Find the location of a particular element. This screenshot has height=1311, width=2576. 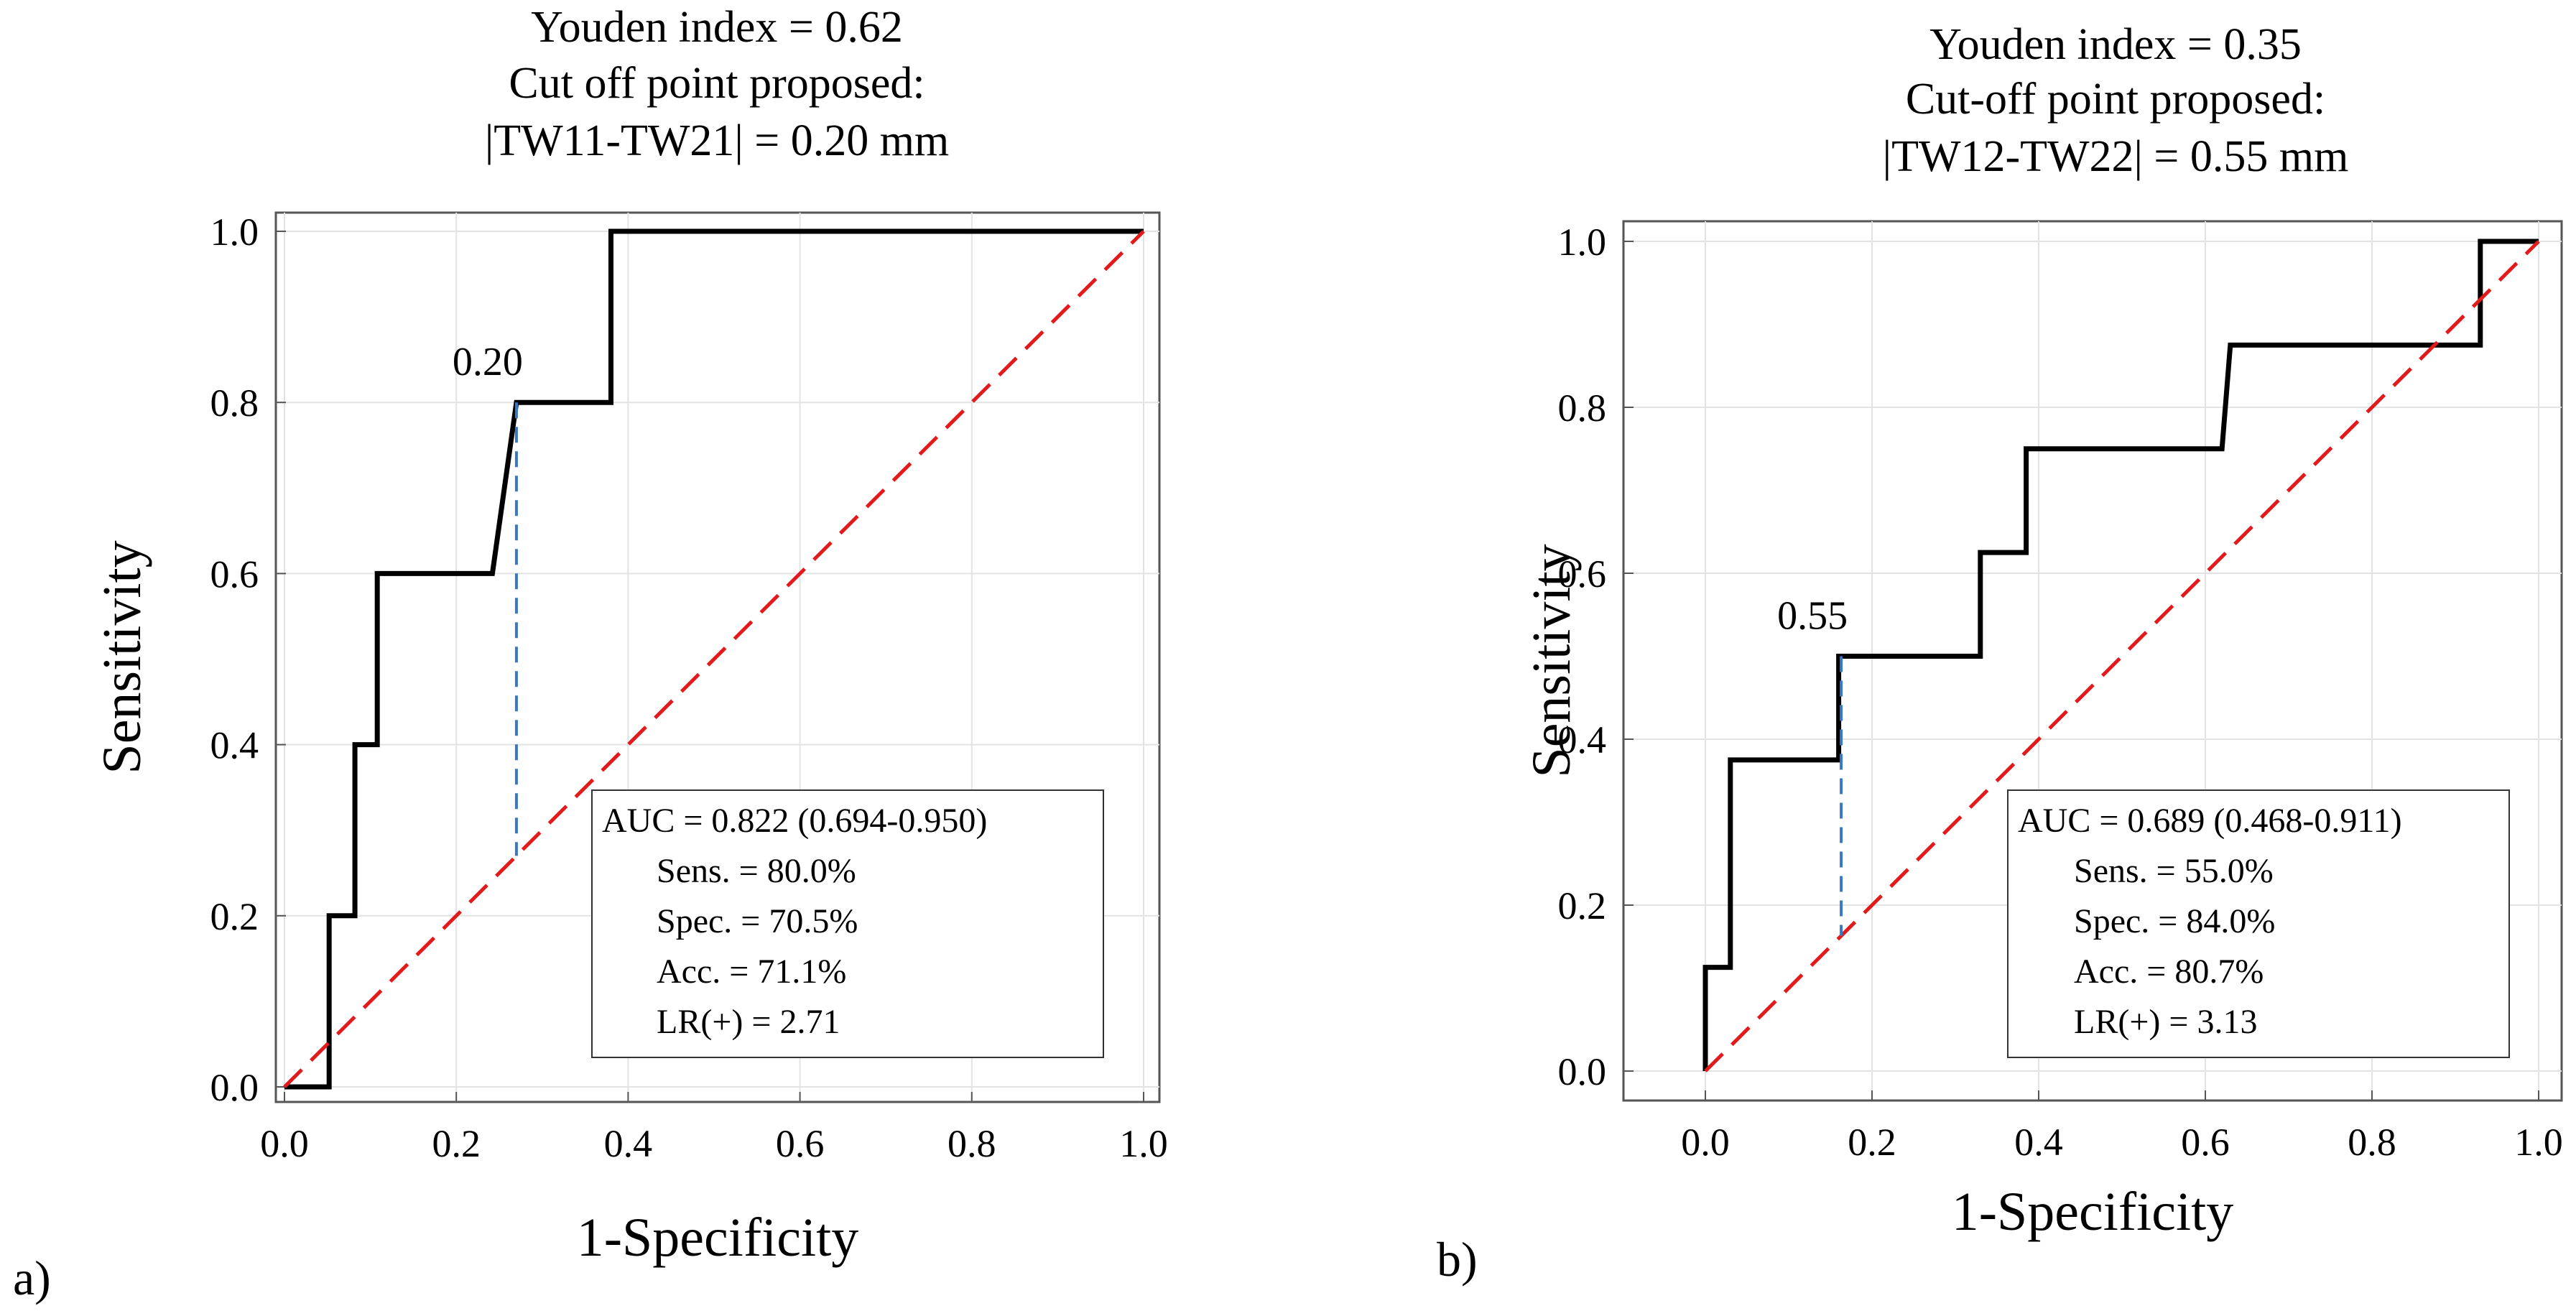

auc-stat: AUC = 0.689 (0.468-0.911) is located at coordinates (2210, 821).